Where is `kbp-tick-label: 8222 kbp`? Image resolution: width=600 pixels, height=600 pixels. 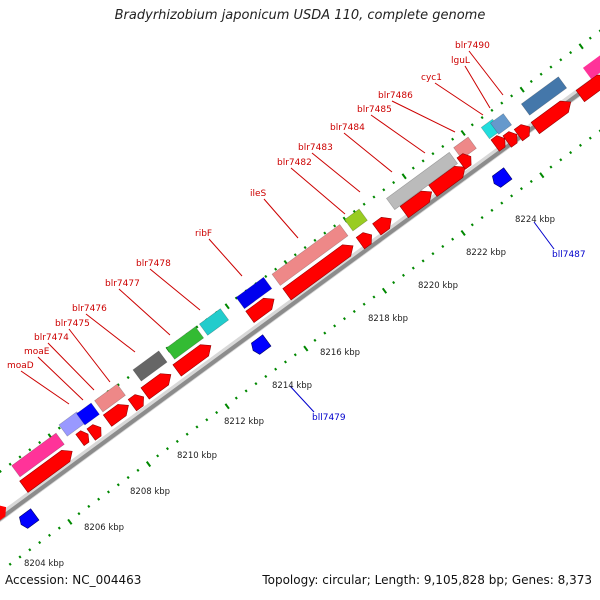
kbp-tick-label: 8222 kbp is located at coordinates (486, 253).